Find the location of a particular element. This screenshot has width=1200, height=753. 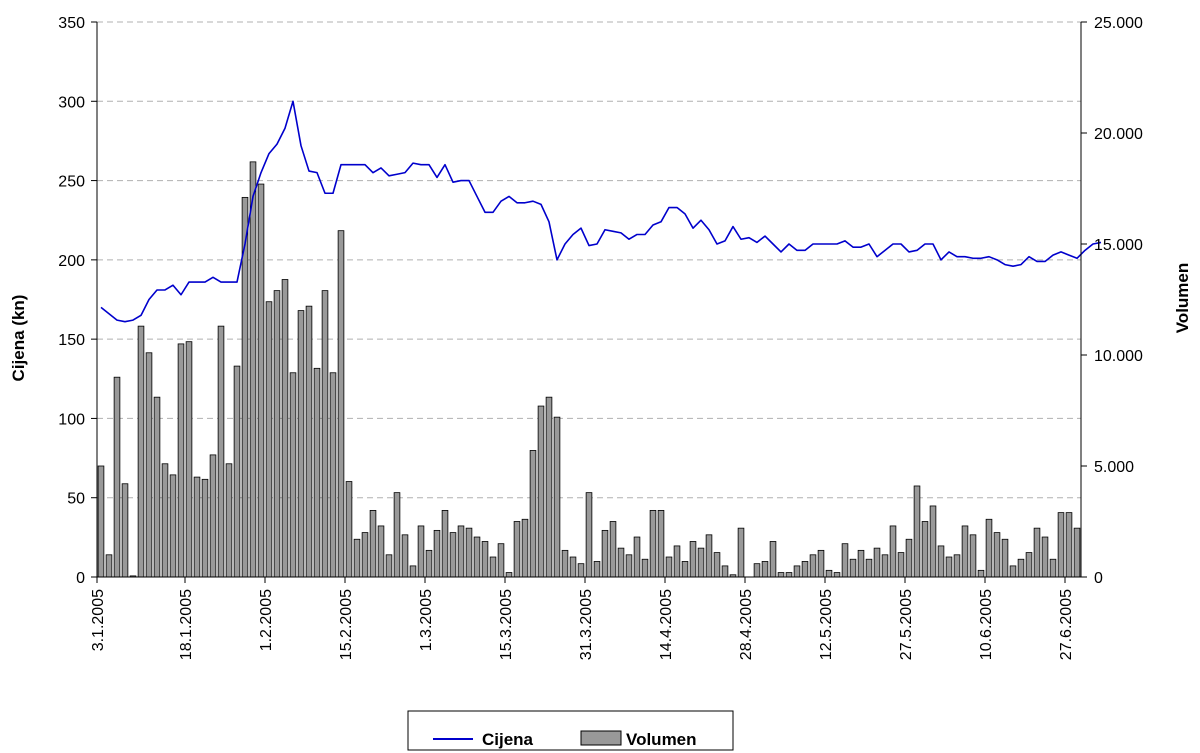

left-axis-ticks: 0 50 100 150 200 250 300 350 is located at coordinates (77, 301).